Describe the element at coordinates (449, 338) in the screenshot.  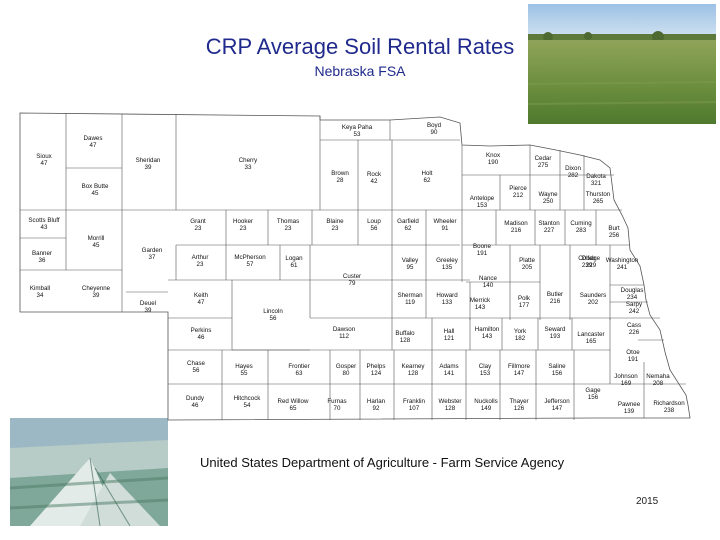
I see `county-rate: 121` at that location.